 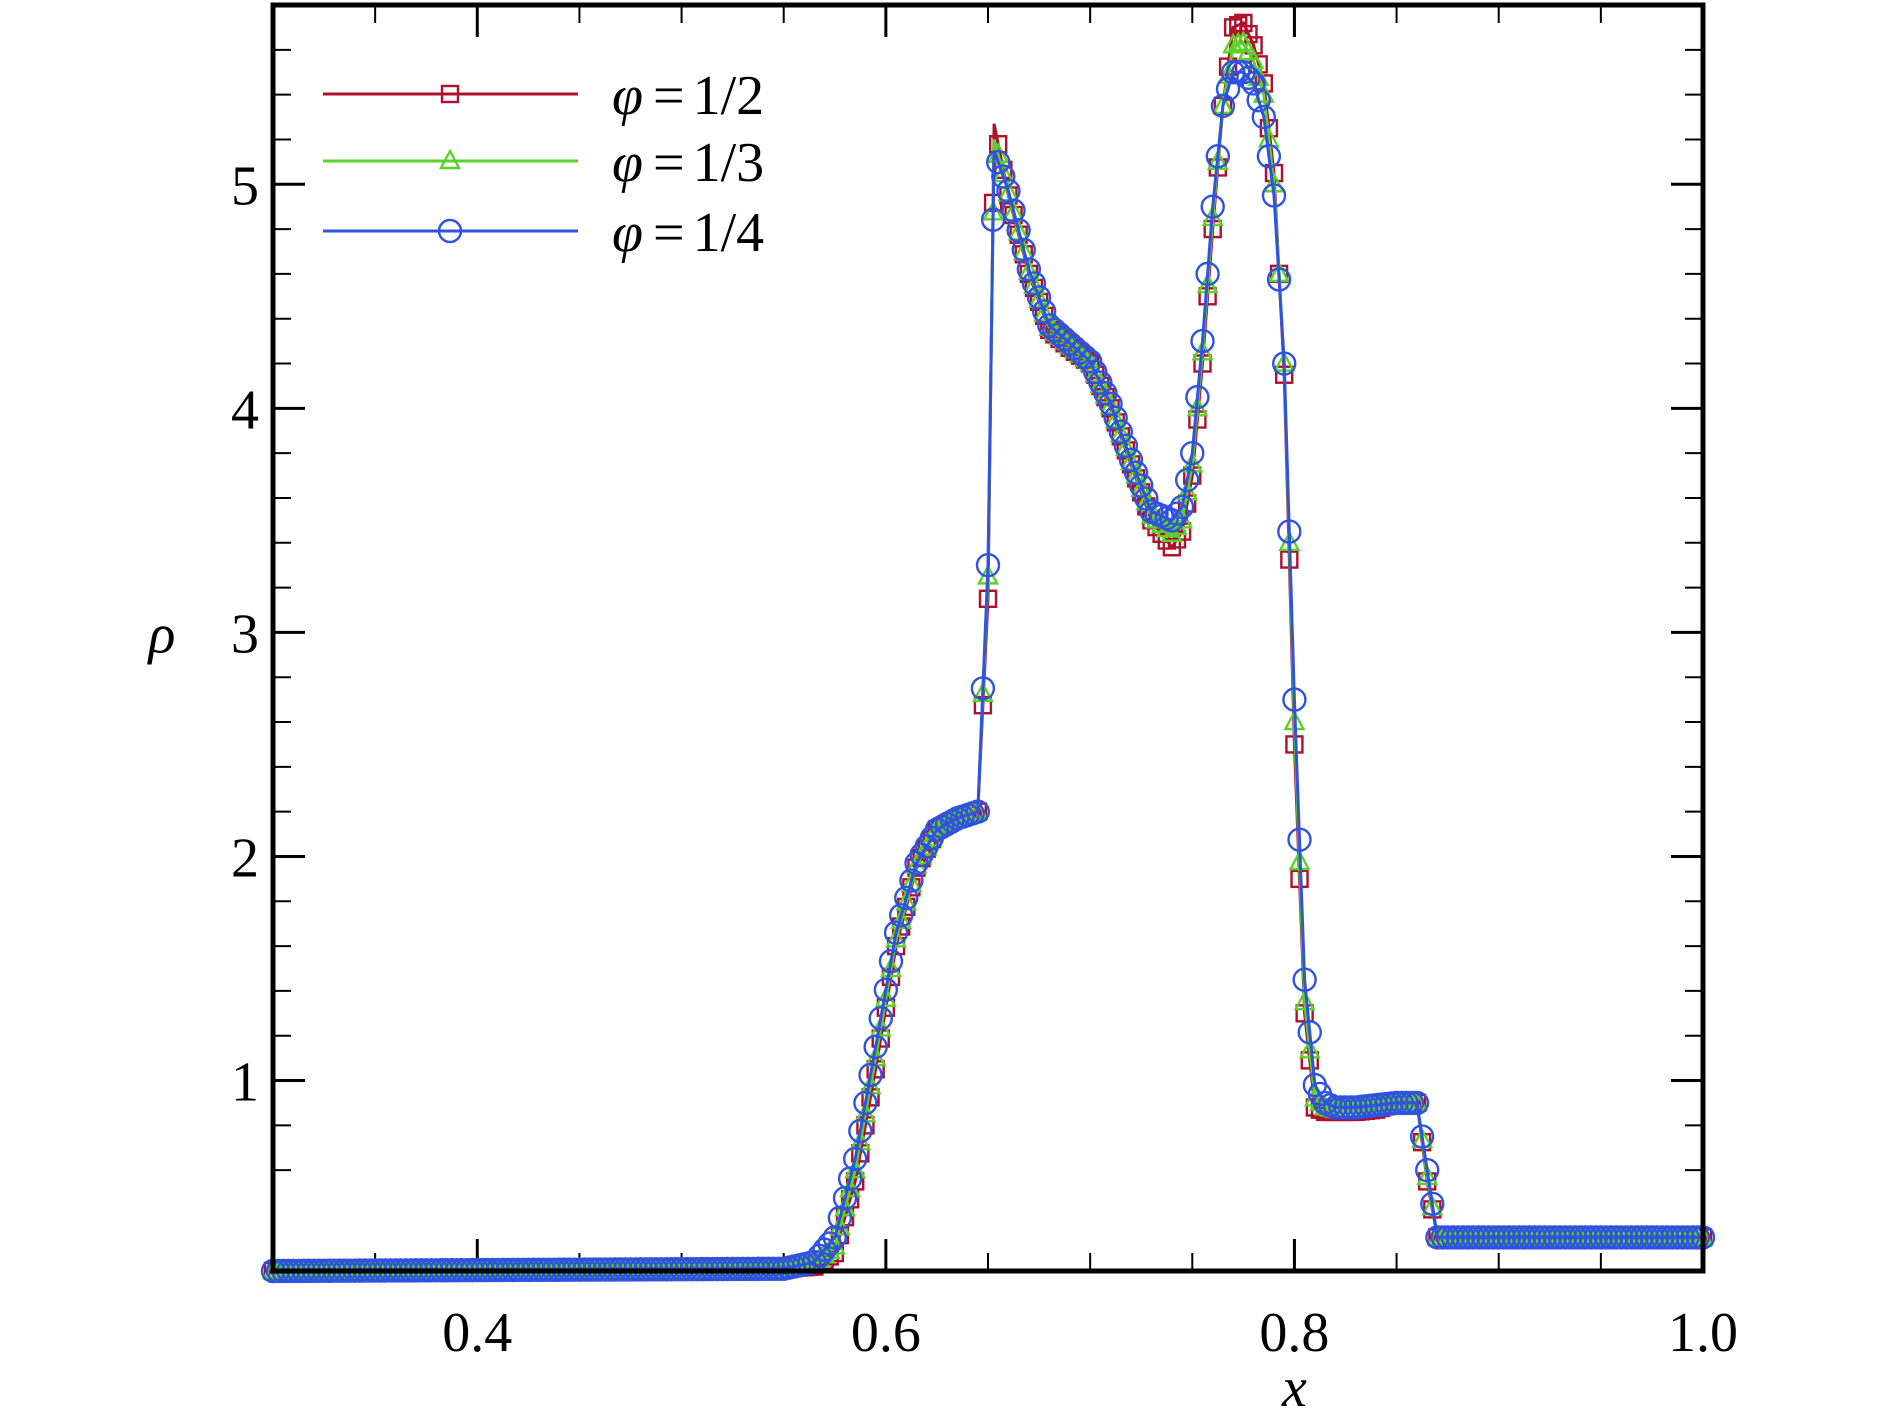 What do you see at coordinates (729, 233) in the screenshot?
I see `legend-series-name: 1/4` at bounding box center [729, 233].